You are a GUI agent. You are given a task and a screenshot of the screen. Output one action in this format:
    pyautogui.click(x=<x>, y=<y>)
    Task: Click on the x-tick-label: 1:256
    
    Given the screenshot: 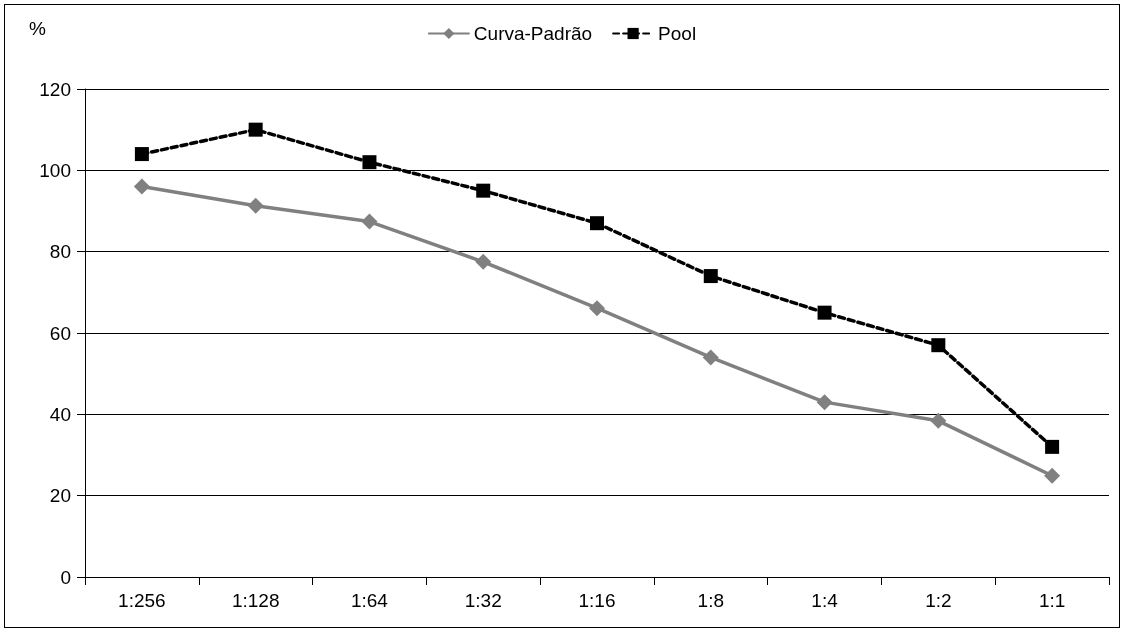 What is the action you would take?
    pyautogui.click(x=142, y=600)
    